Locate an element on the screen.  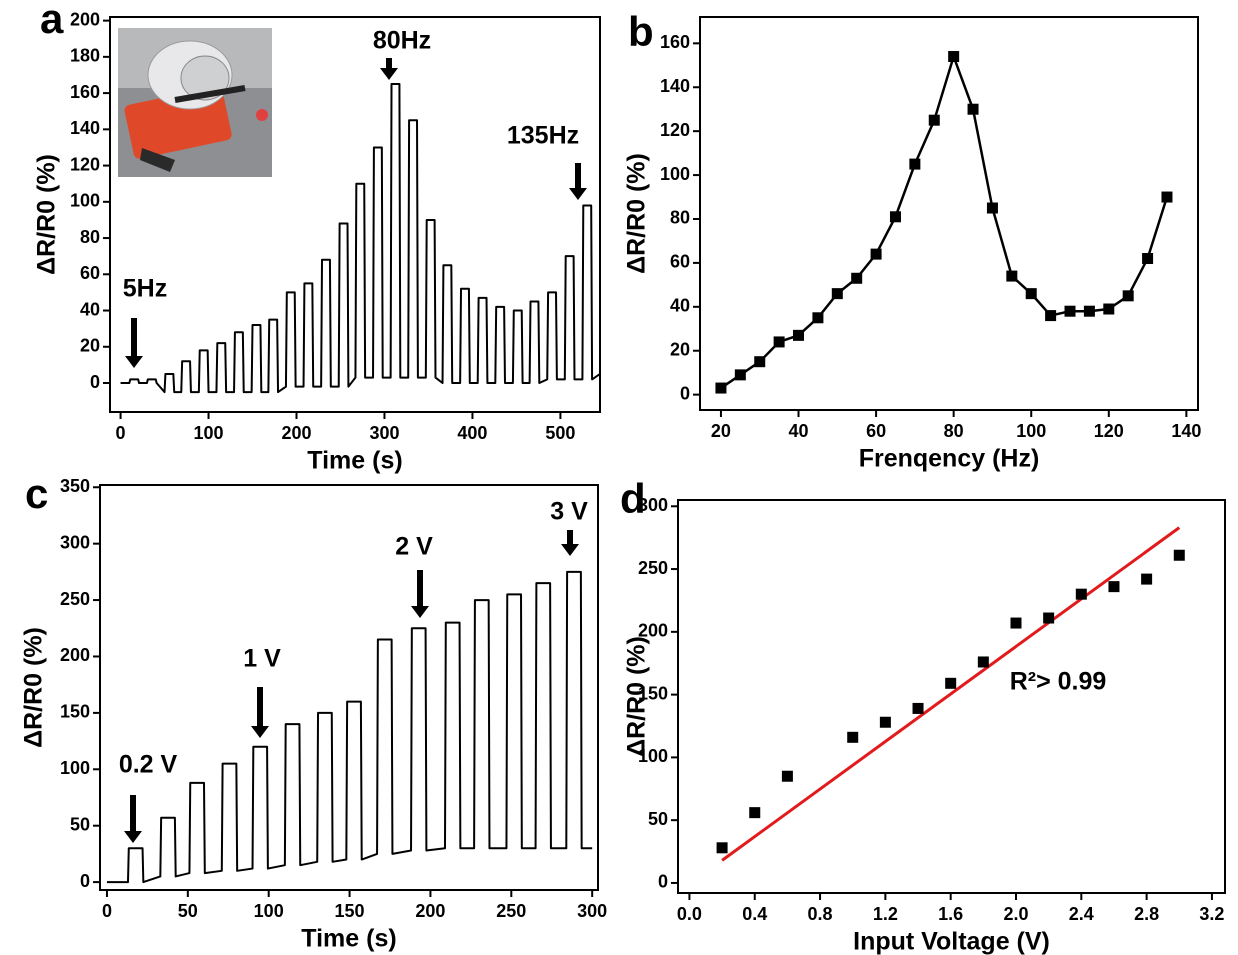
x-tick-label: 1.6 is located at coordinates (950, 914).